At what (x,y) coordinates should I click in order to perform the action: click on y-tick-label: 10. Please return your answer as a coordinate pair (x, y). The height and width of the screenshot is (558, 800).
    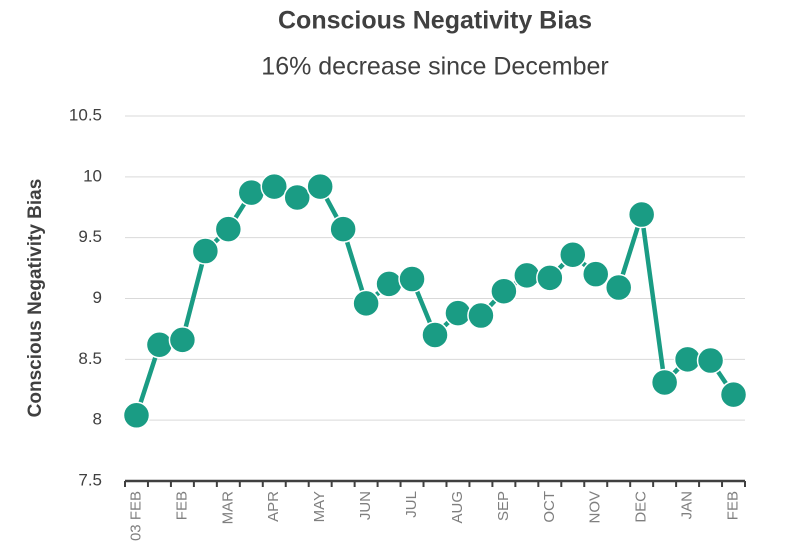
    Looking at the image, I should click on (92, 175).